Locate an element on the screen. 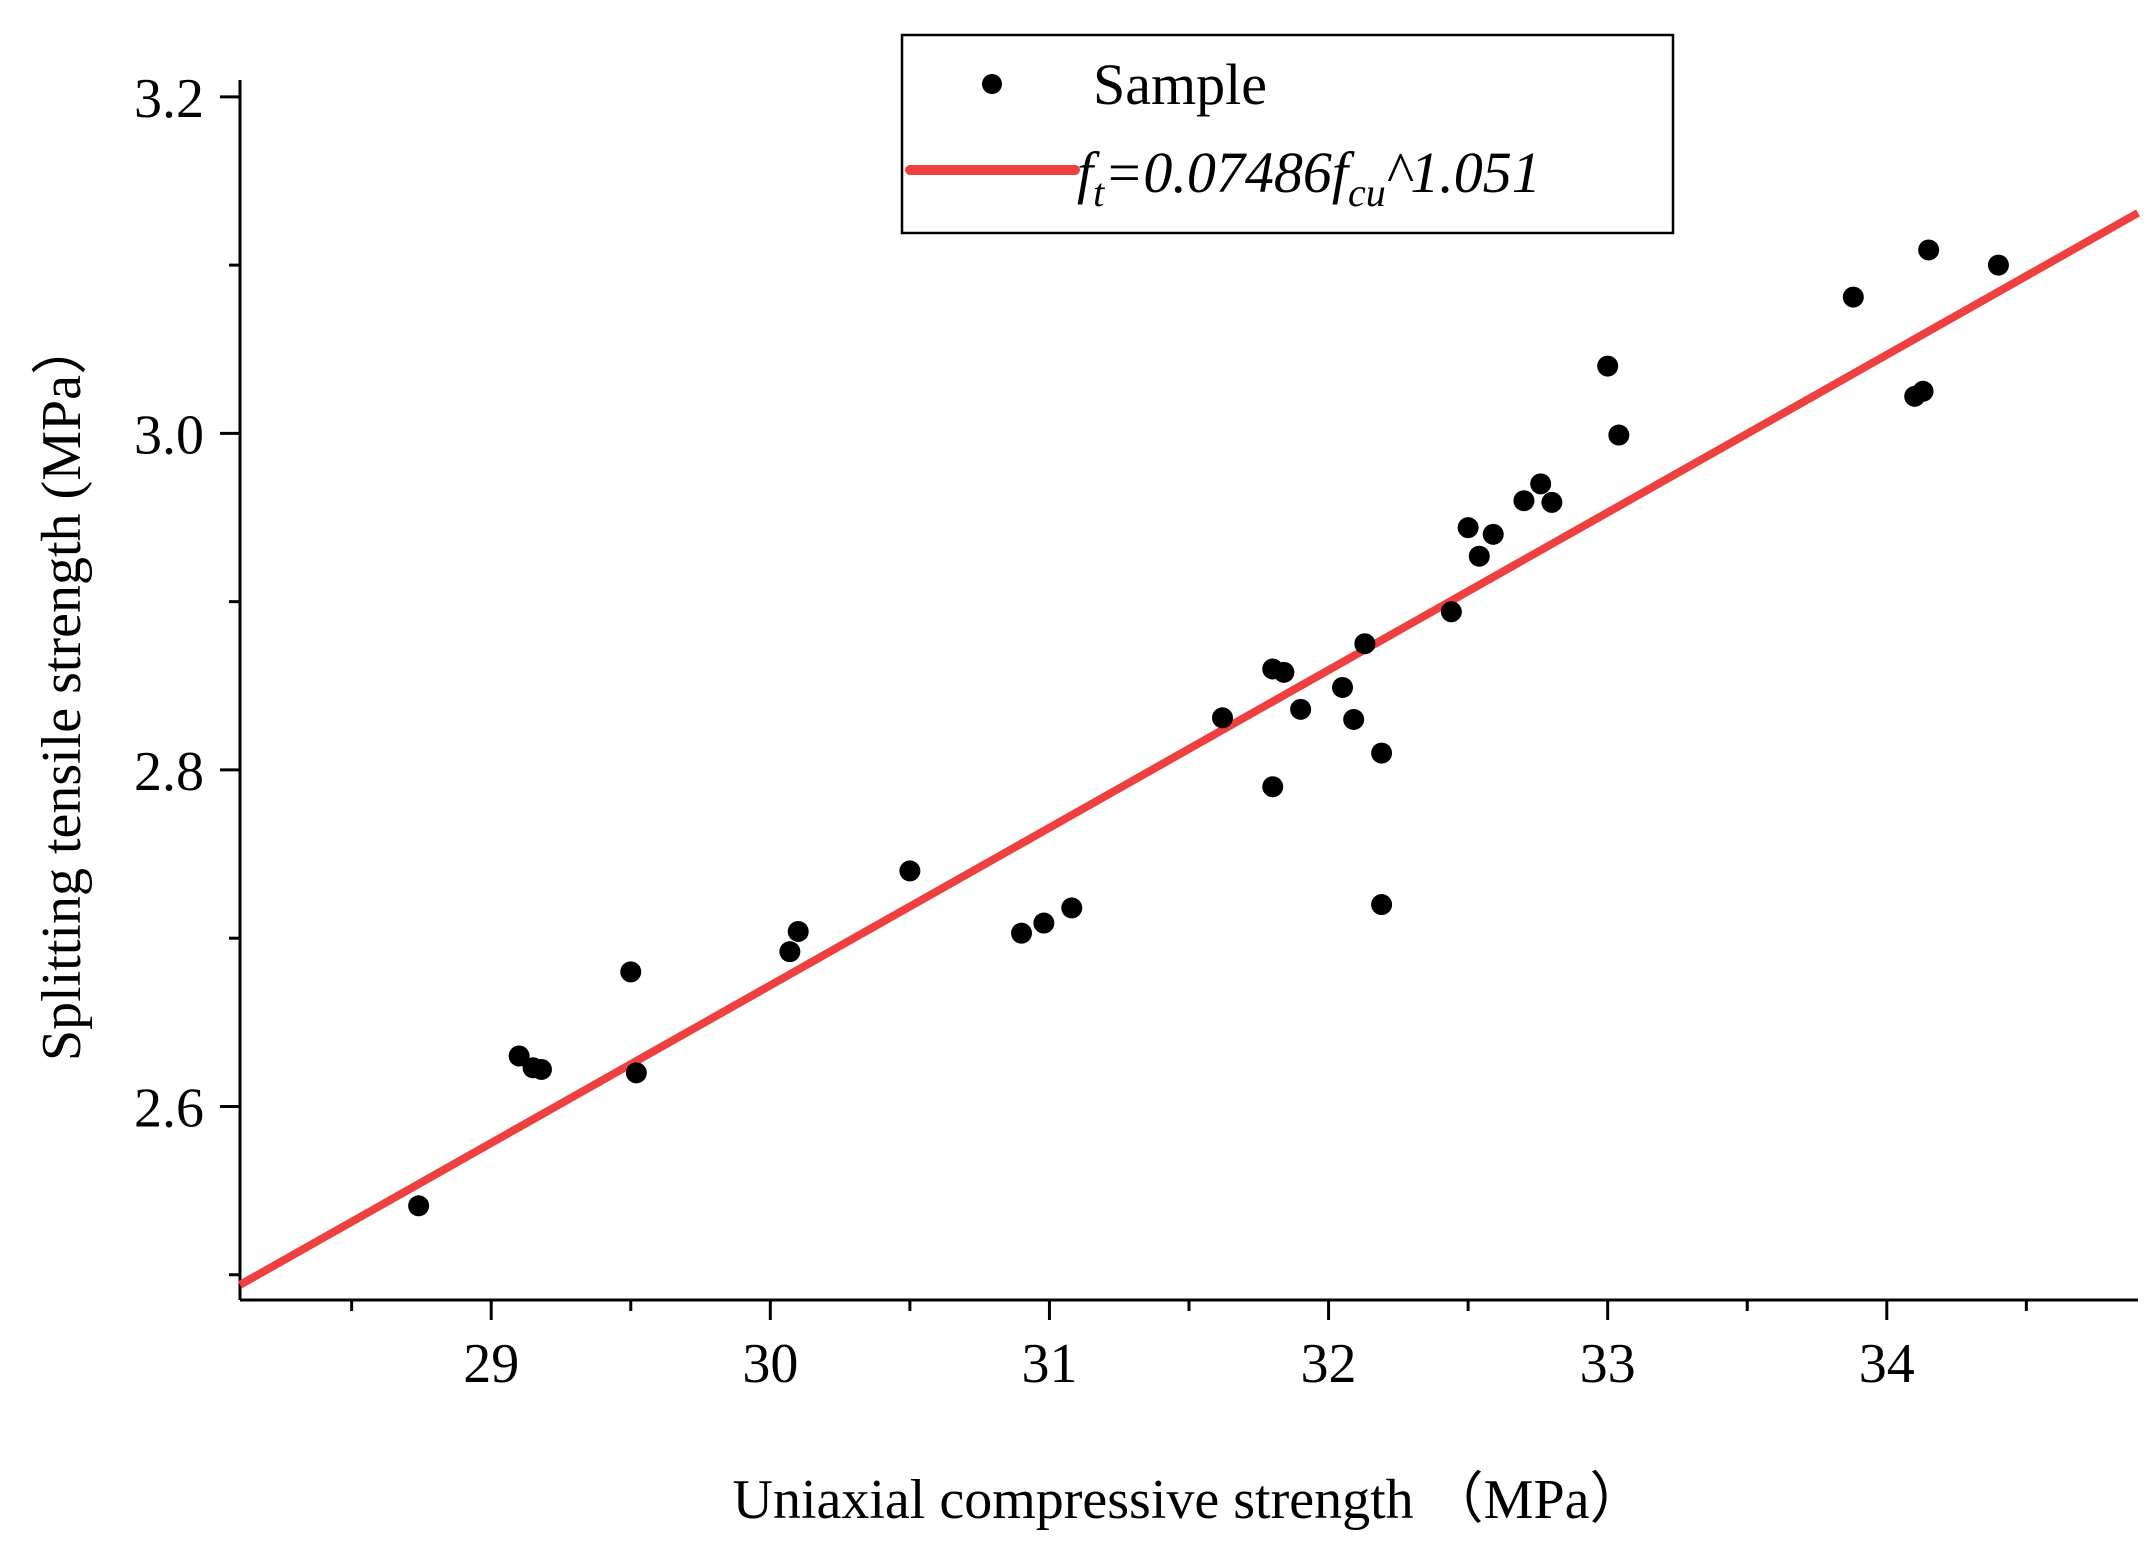 The height and width of the screenshot is (1544, 2151). x-tick-label-30: 30 is located at coordinates (770, 1364).